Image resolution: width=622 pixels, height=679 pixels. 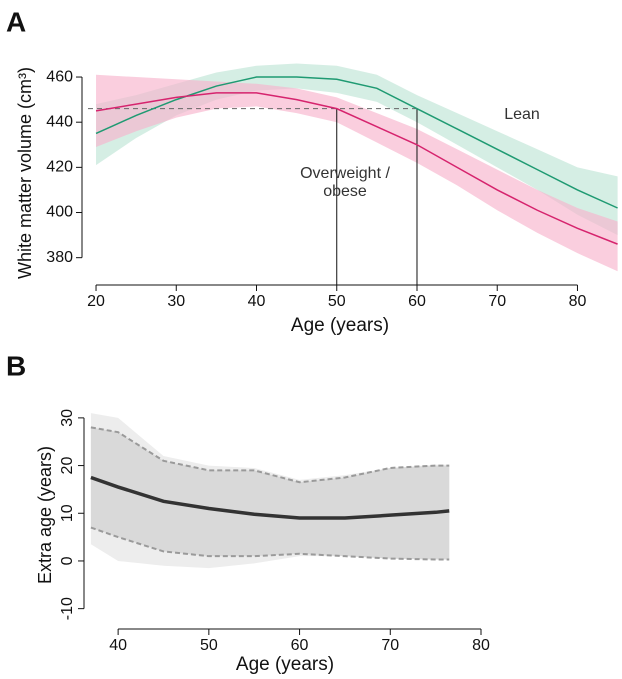 I want to click on series-line, so click(x=270, y=497).